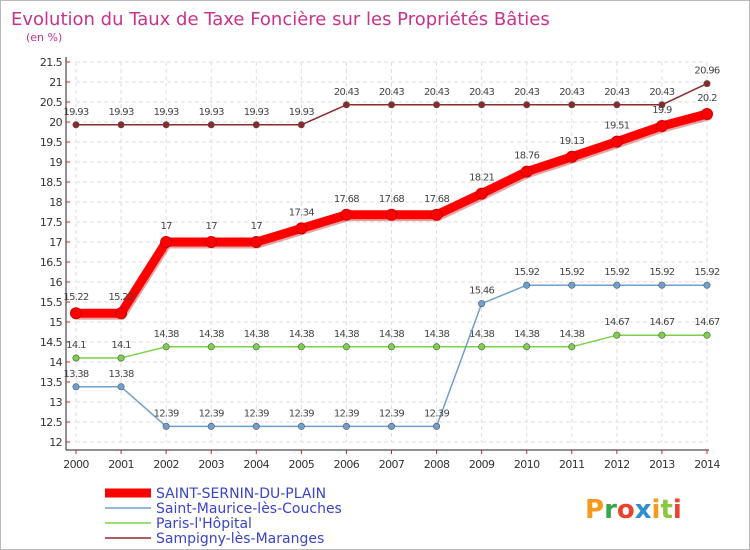 This screenshot has height=550, width=750. Describe the element at coordinates (241, 494) in the screenshot. I see `legend-label: SAINT-SERNIN-DU-PLAIN` at that location.